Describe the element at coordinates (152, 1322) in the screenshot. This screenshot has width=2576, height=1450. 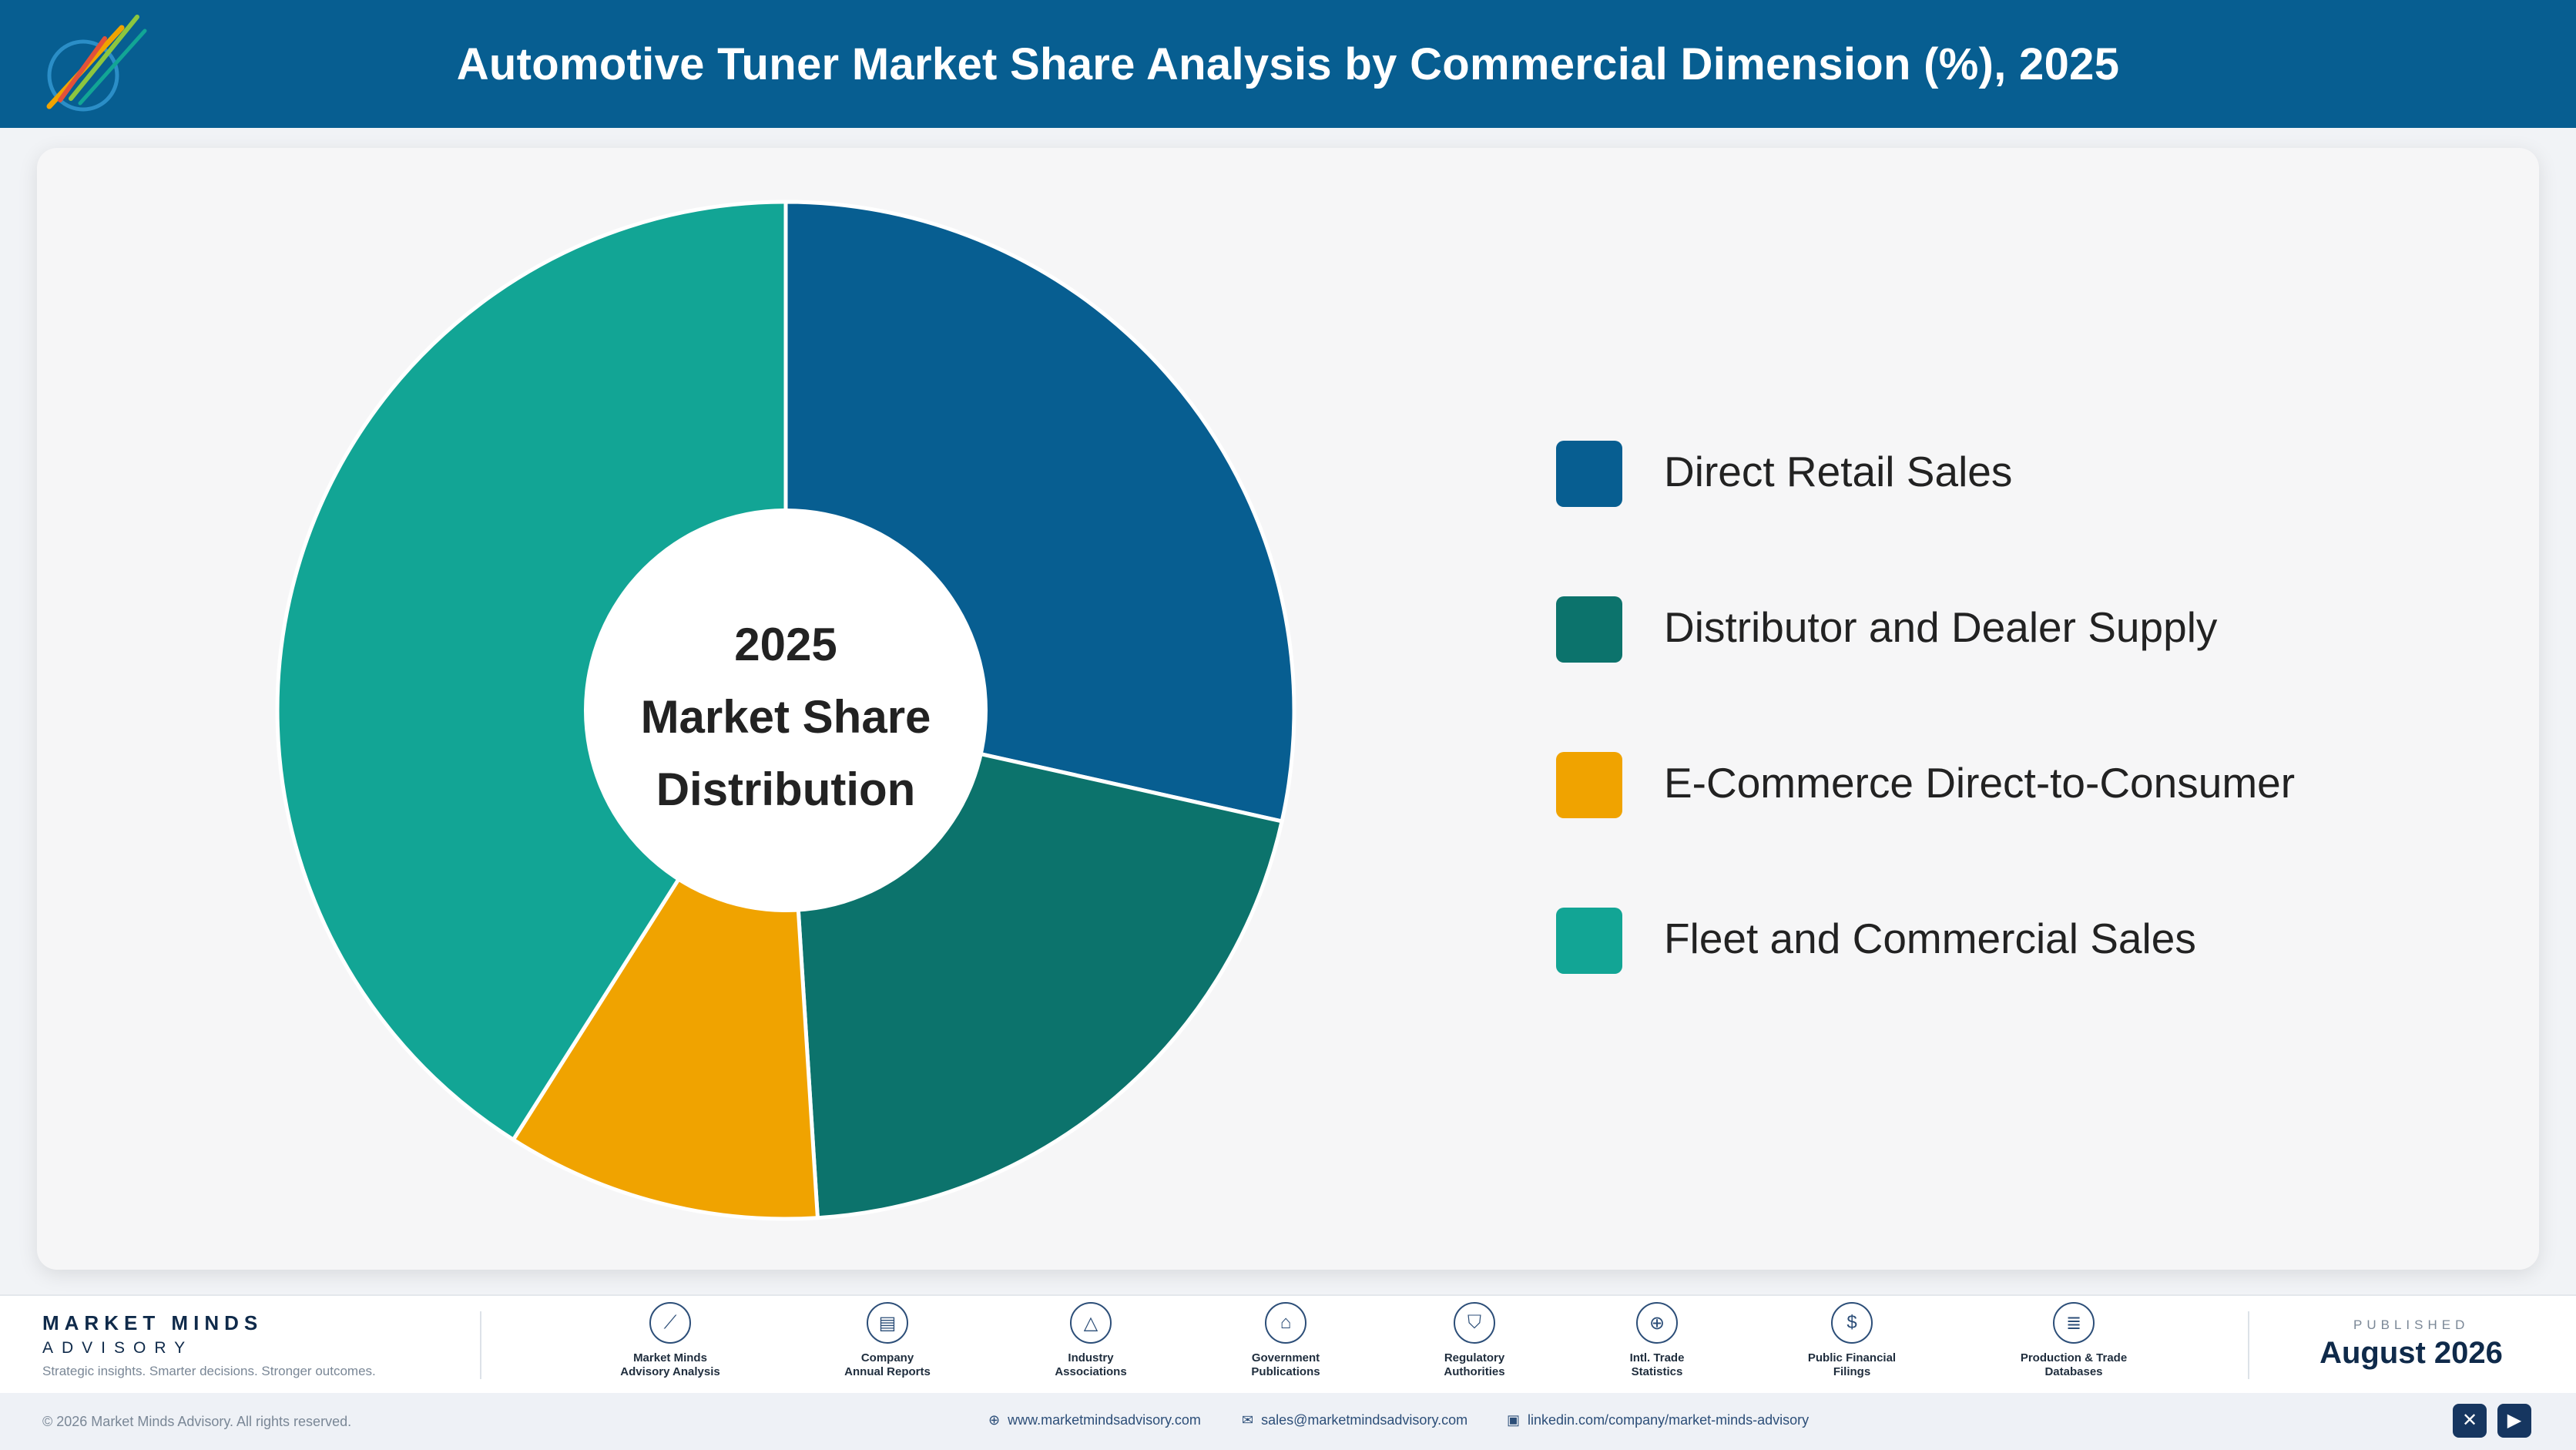
I see `brand-name: MARKET MINDS` at that location.